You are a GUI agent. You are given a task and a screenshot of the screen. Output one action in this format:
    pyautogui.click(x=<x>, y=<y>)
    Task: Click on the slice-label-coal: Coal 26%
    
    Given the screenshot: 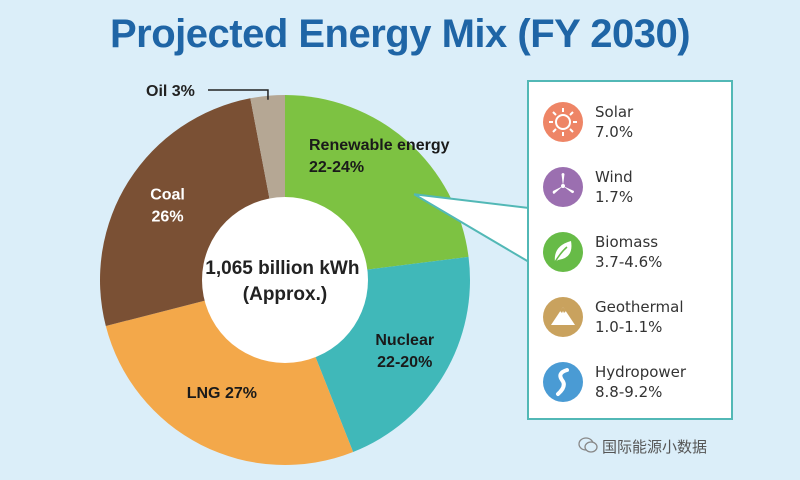 What is the action you would take?
    pyautogui.click(x=167, y=205)
    